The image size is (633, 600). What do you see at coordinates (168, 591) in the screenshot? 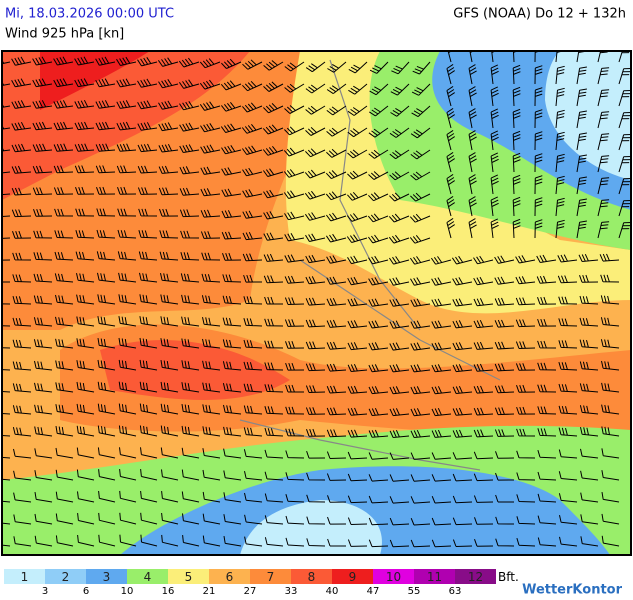
I see `legend-threshold: 16` at bounding box center [168, 591].